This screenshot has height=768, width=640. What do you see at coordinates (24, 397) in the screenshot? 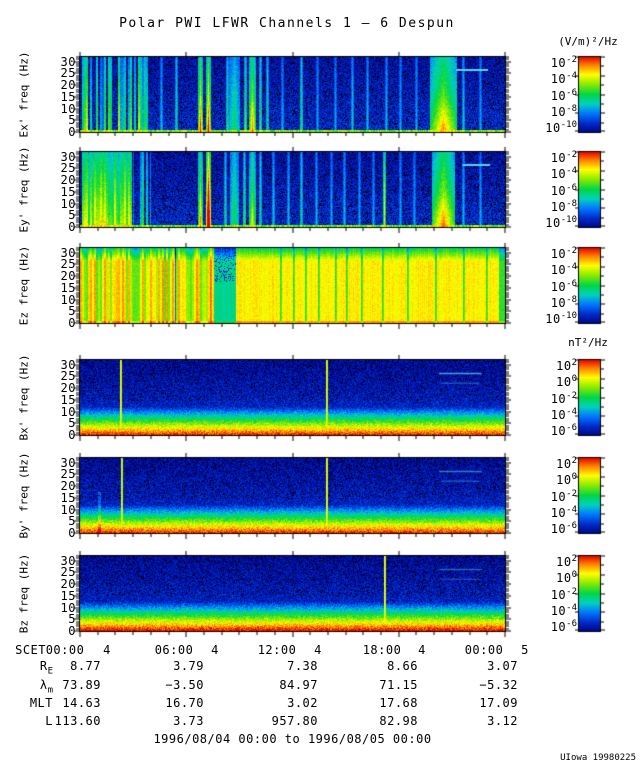
I see `y-axis-label-bx: Bx' freq (Hz)` at bounding box center [24, 397].